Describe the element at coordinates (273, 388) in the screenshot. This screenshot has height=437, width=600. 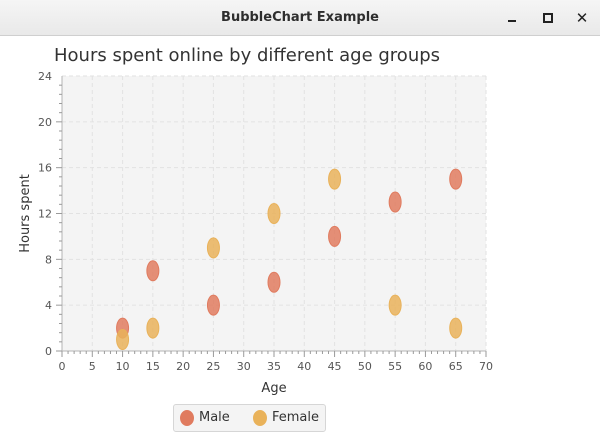
I see `x-axis-label: Age` at that location.